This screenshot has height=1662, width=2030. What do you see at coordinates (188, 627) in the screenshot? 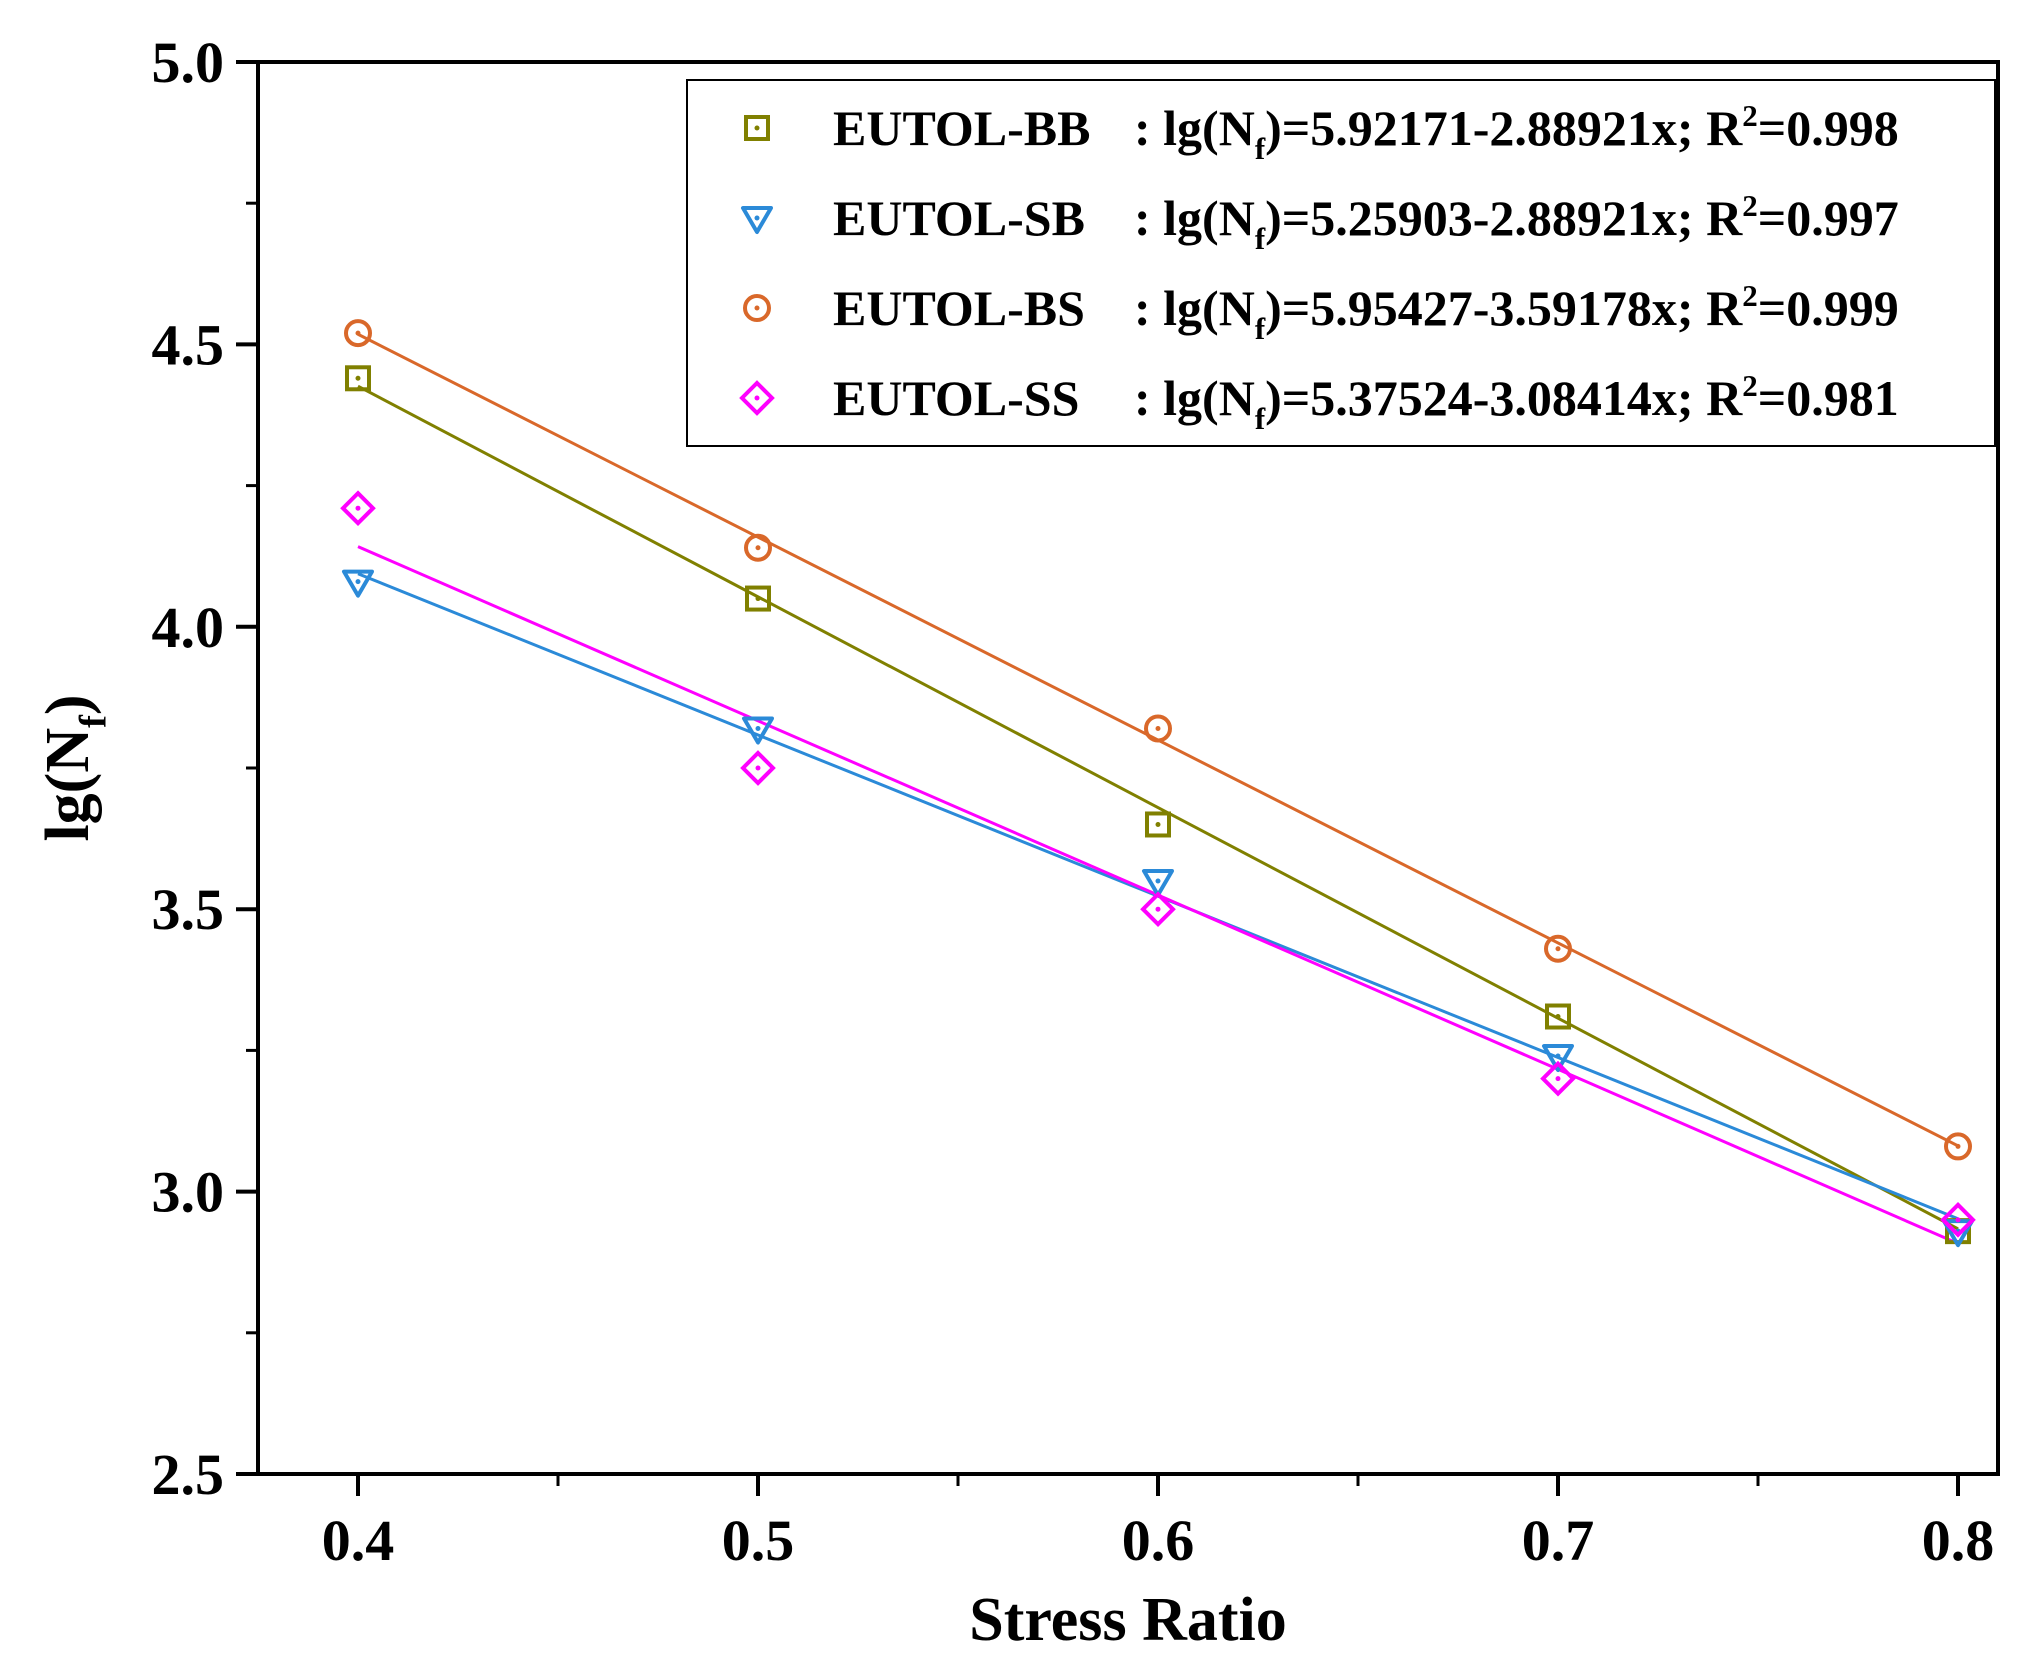
I see `y-tick-label: 4.0` at bounding box center [188, 627].